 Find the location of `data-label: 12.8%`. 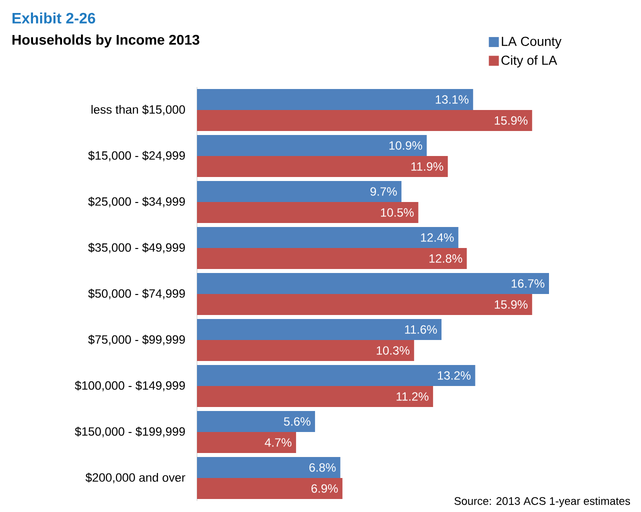

data-label: 12.8% is located at coordinates (445, 258).